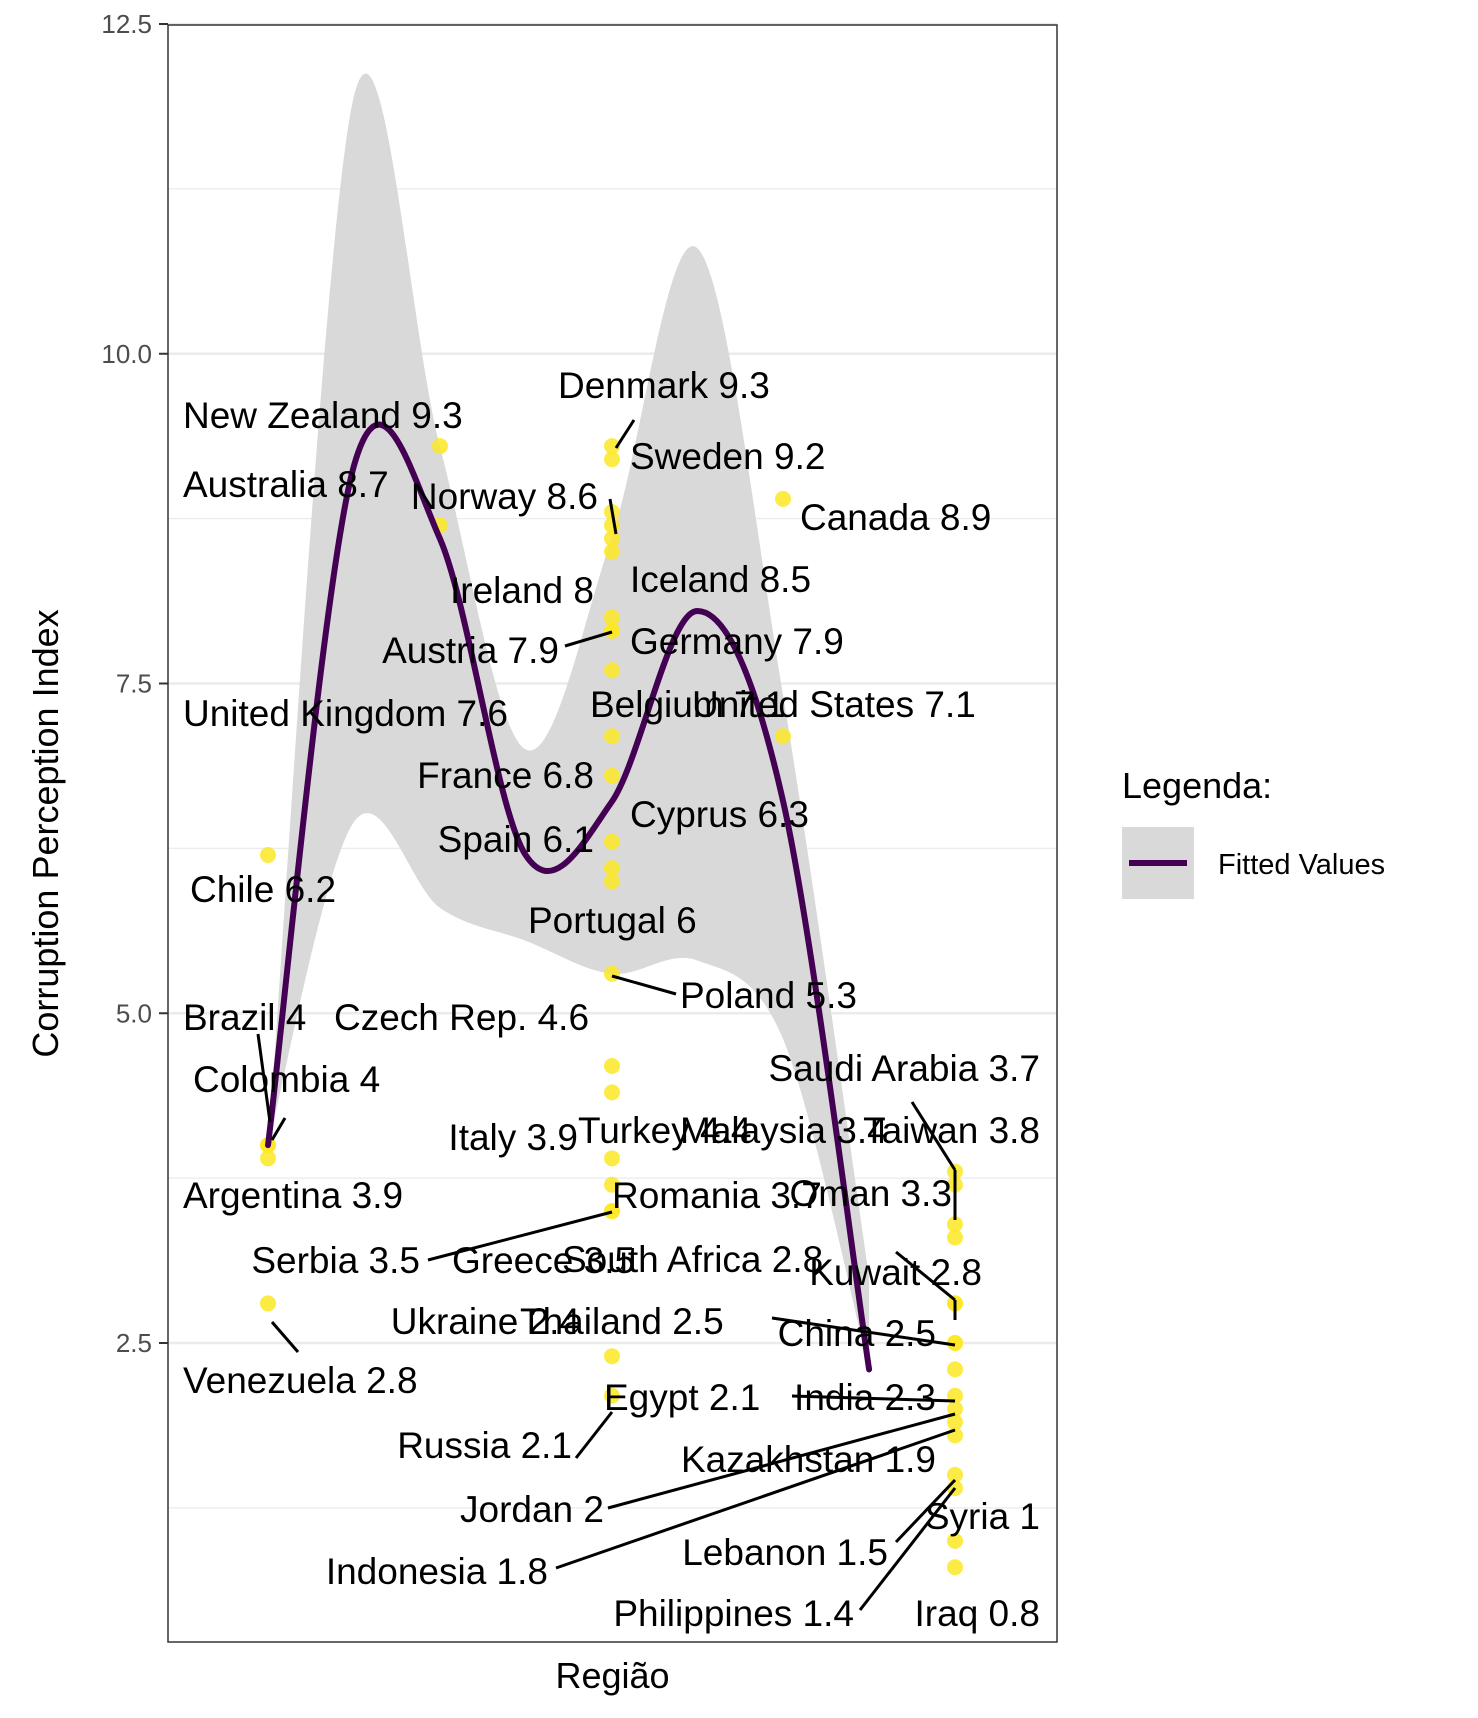  I want to click on point-label: Taiwan 3.8, so click(951, 1130).